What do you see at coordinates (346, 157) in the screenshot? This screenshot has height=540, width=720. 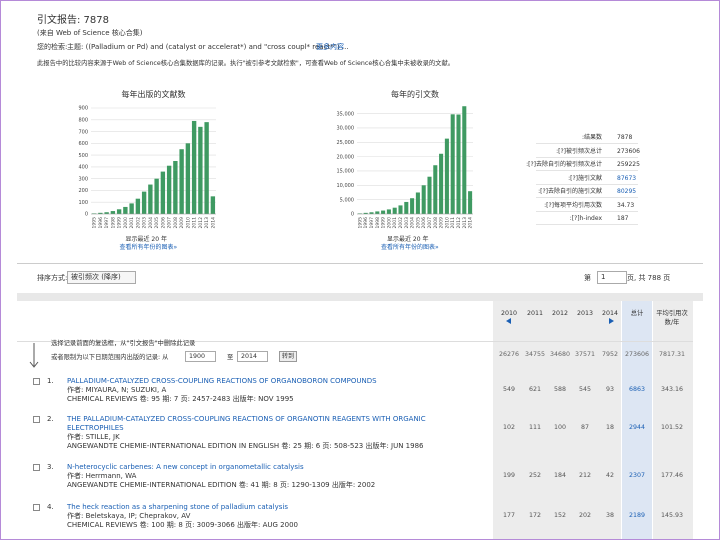 I see `y-tick-label: 20,000` at bounding box center [346, 157].